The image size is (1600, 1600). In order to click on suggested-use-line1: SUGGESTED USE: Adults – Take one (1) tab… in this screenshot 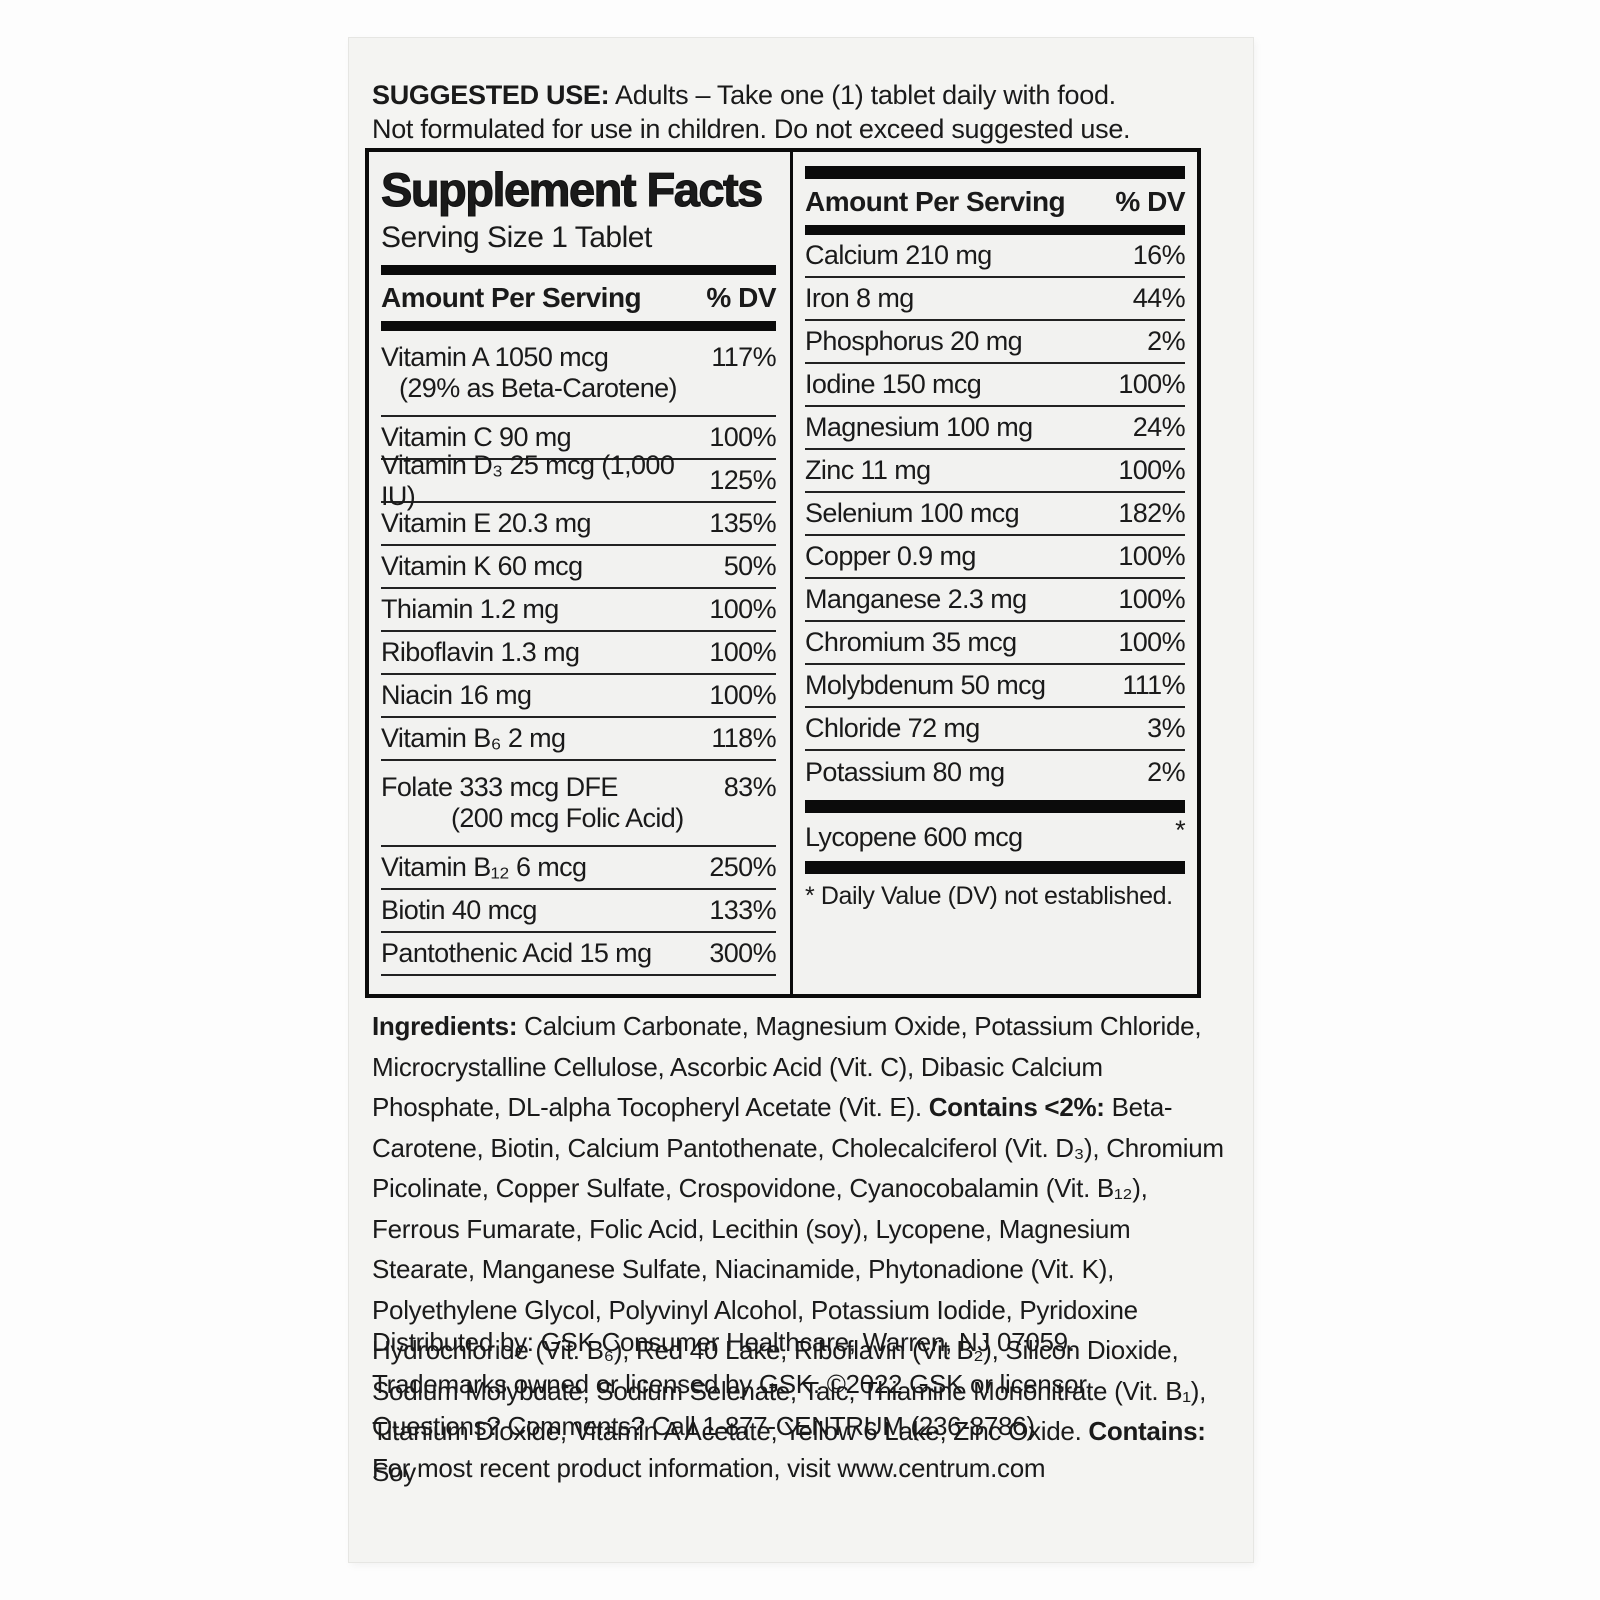, I will do `click(792, 95)`.